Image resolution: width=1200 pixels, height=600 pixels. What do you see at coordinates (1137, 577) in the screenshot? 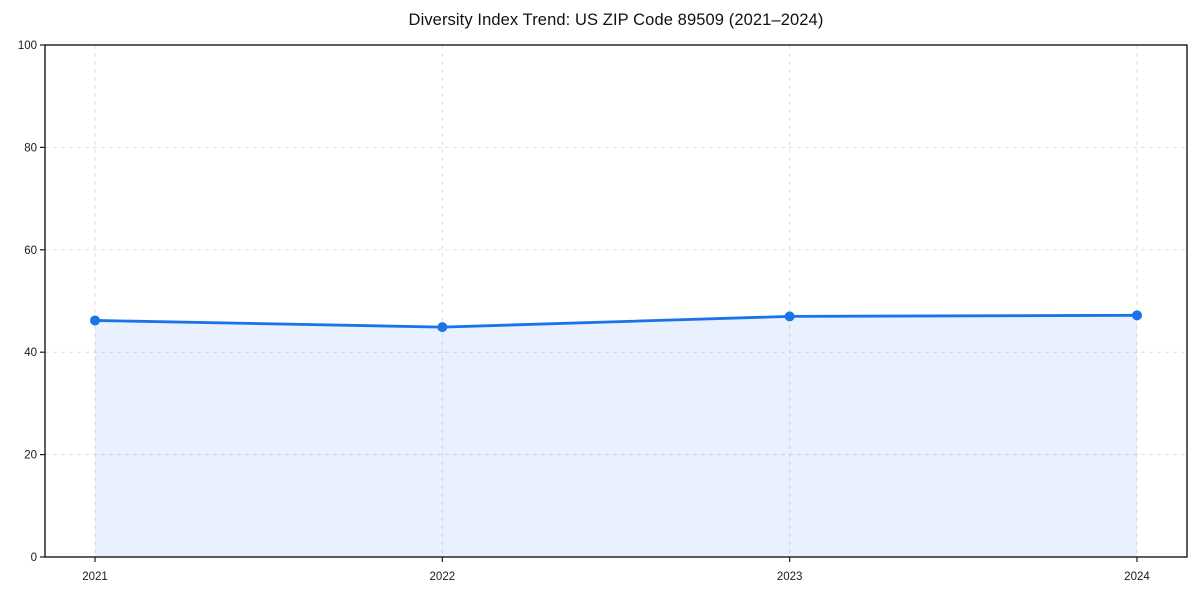
I see `x-tick-label: 2024` at bounding box center [1137, 577].